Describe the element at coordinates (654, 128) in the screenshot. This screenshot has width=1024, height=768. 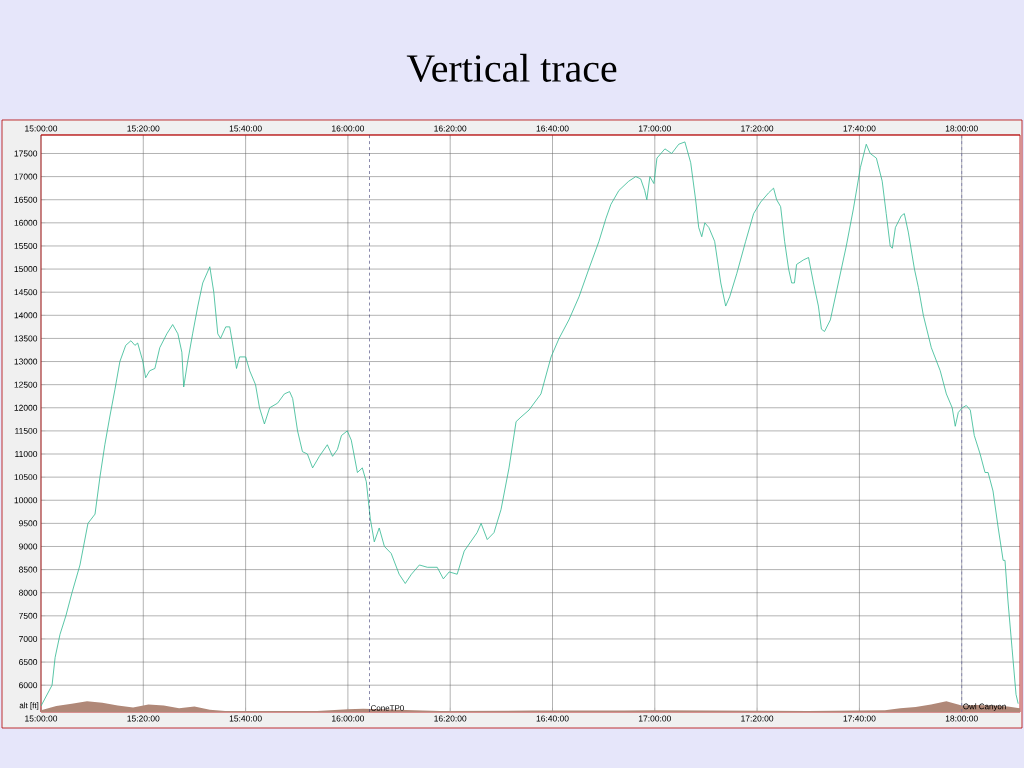
I see `x2-tick-label: 17:00:00` at that location.